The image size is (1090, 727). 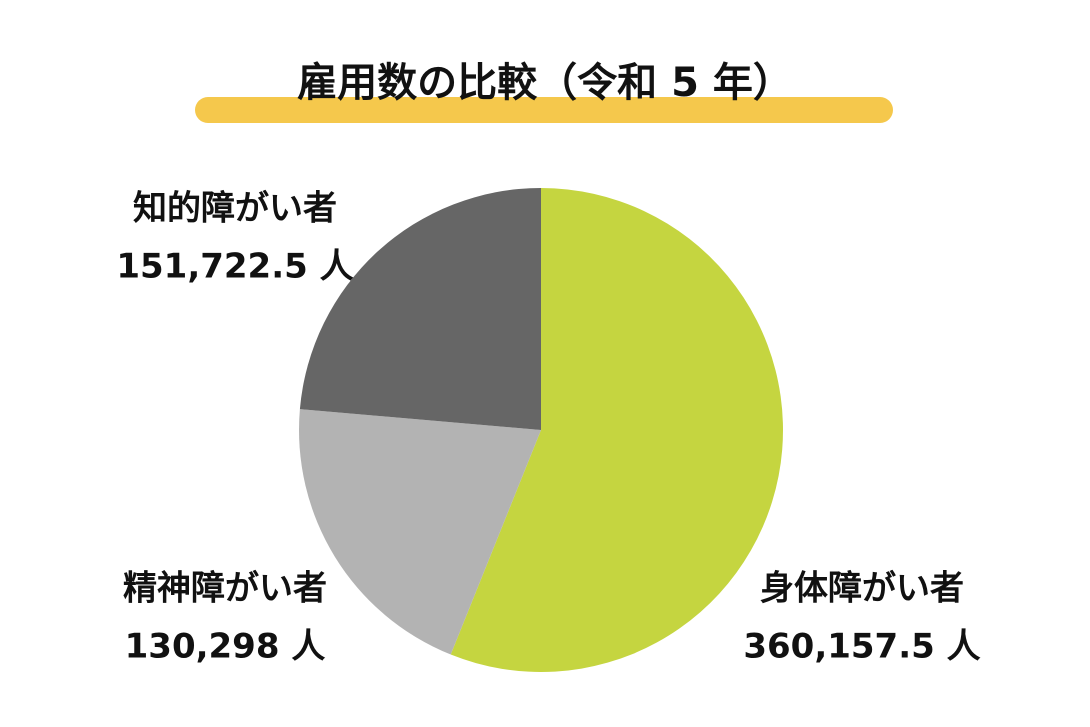 What do you see at coordinates (225, 647) in the screenshot?
I see `slice-value-label: 130,298 人` at bounding box center [225, 647].